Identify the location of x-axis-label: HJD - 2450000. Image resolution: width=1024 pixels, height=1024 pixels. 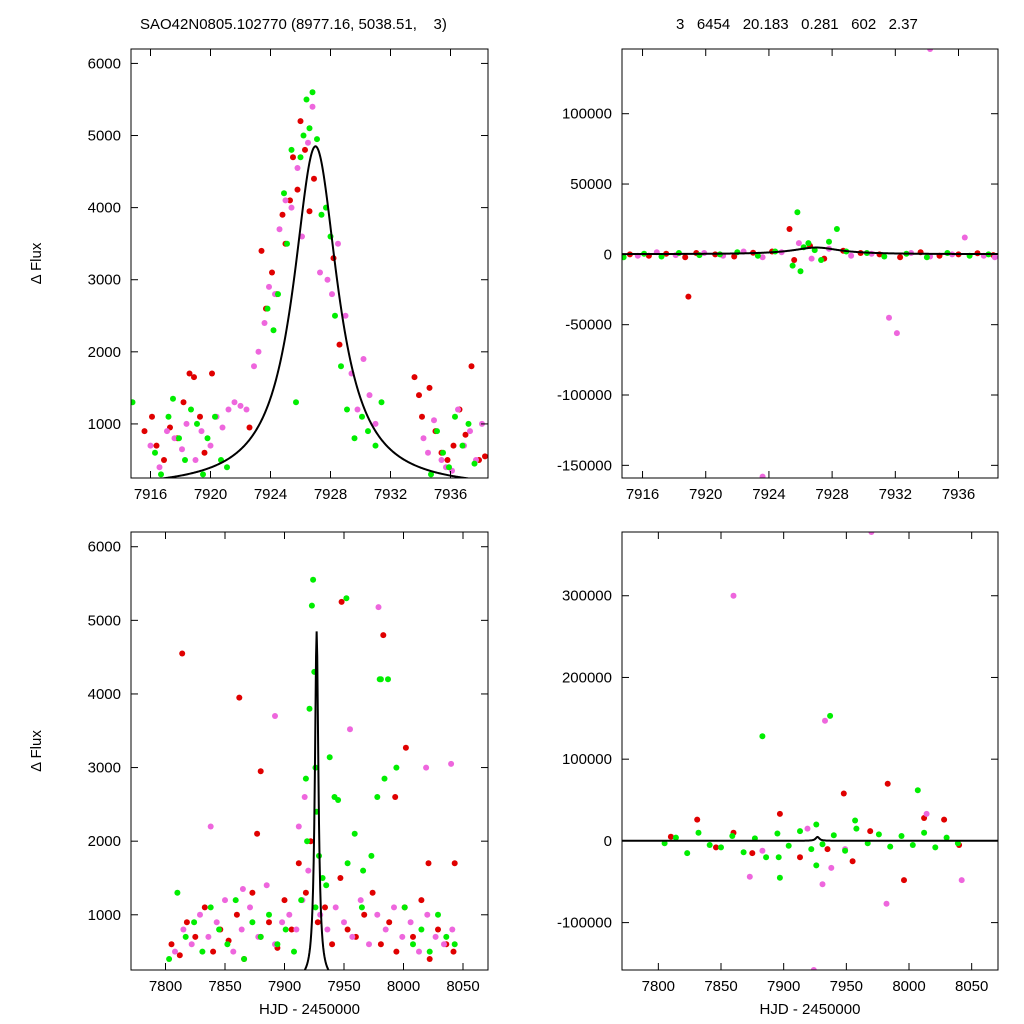
(810, 1009).